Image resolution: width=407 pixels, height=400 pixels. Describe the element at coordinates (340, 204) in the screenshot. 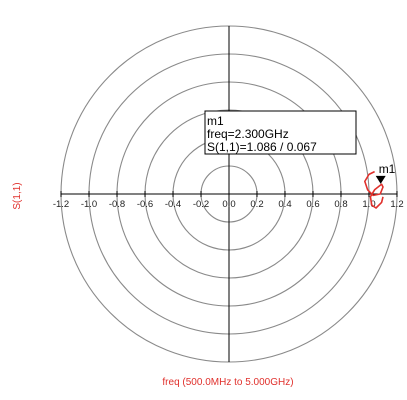

I see `tick-label: 0.8` at that location.